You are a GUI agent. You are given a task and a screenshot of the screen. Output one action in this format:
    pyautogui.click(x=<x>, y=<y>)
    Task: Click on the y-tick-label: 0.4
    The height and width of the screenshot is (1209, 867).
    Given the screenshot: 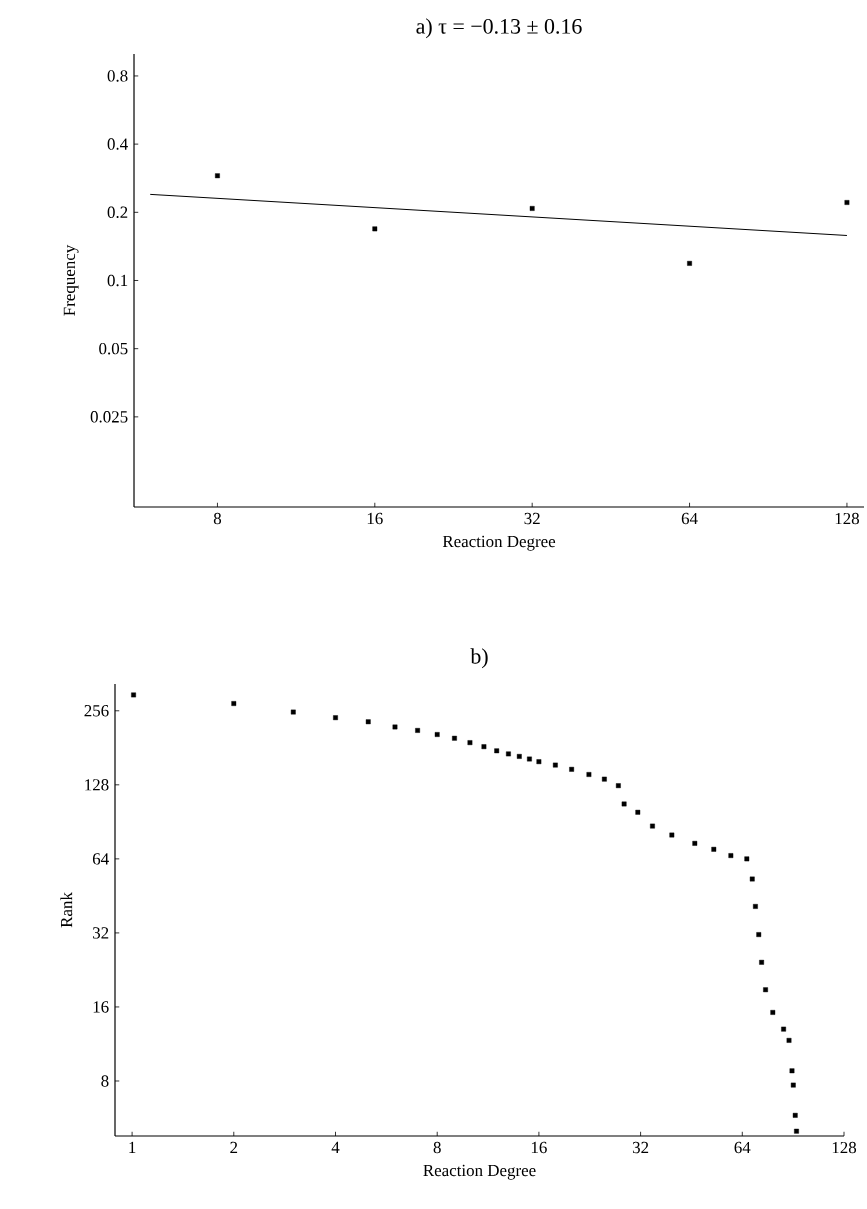 What is the action you would take?
    pyautogui.click(x=117, y=144)
    